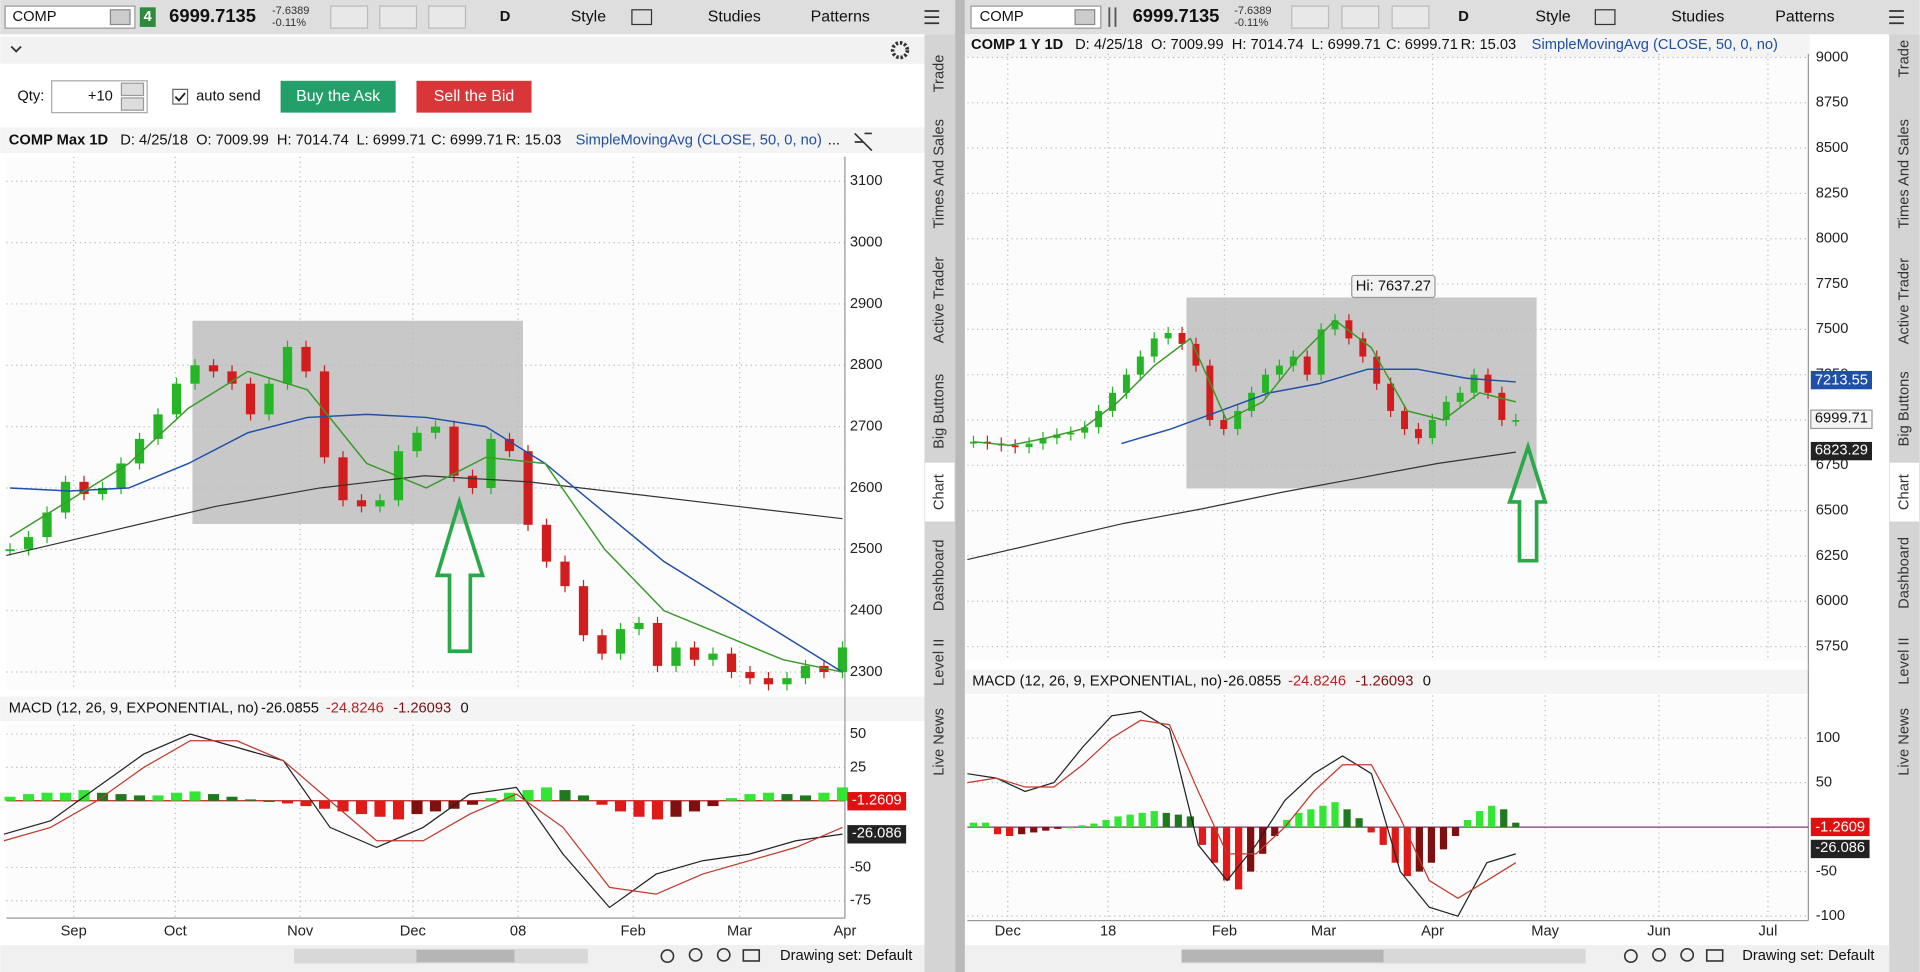 The image size is (1920, 972). What do you see at coordinates (866, 611) in the screenshot?
I see `y-tick-label: 2400` at bounding box center [866, 611].